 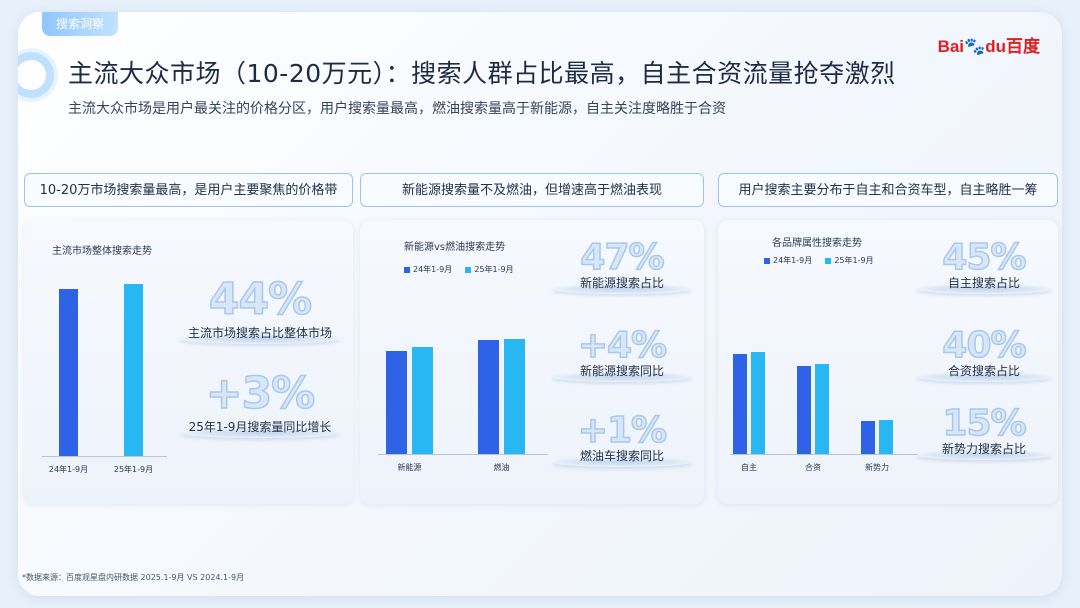 What do you see at coordinates (133, 577) in the screenshot?
I see `footnote: *数据来源：百度观星盘内研数据 2025.1-9月 VS 2024.1-9月` at bounding box center [133, 577].